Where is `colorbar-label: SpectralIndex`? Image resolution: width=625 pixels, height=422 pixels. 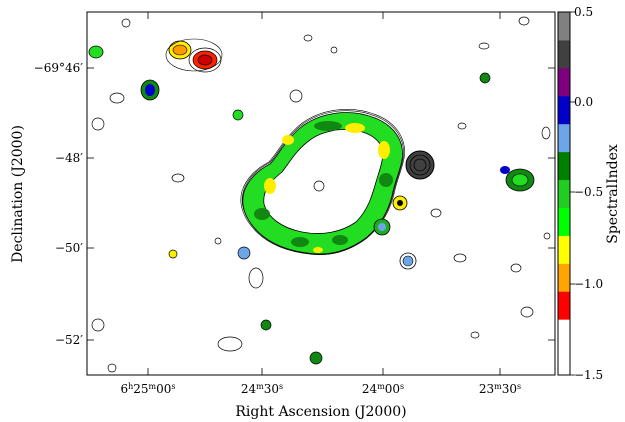
colorbar-label: SpectralIndex is located at coordinates (613, 194).